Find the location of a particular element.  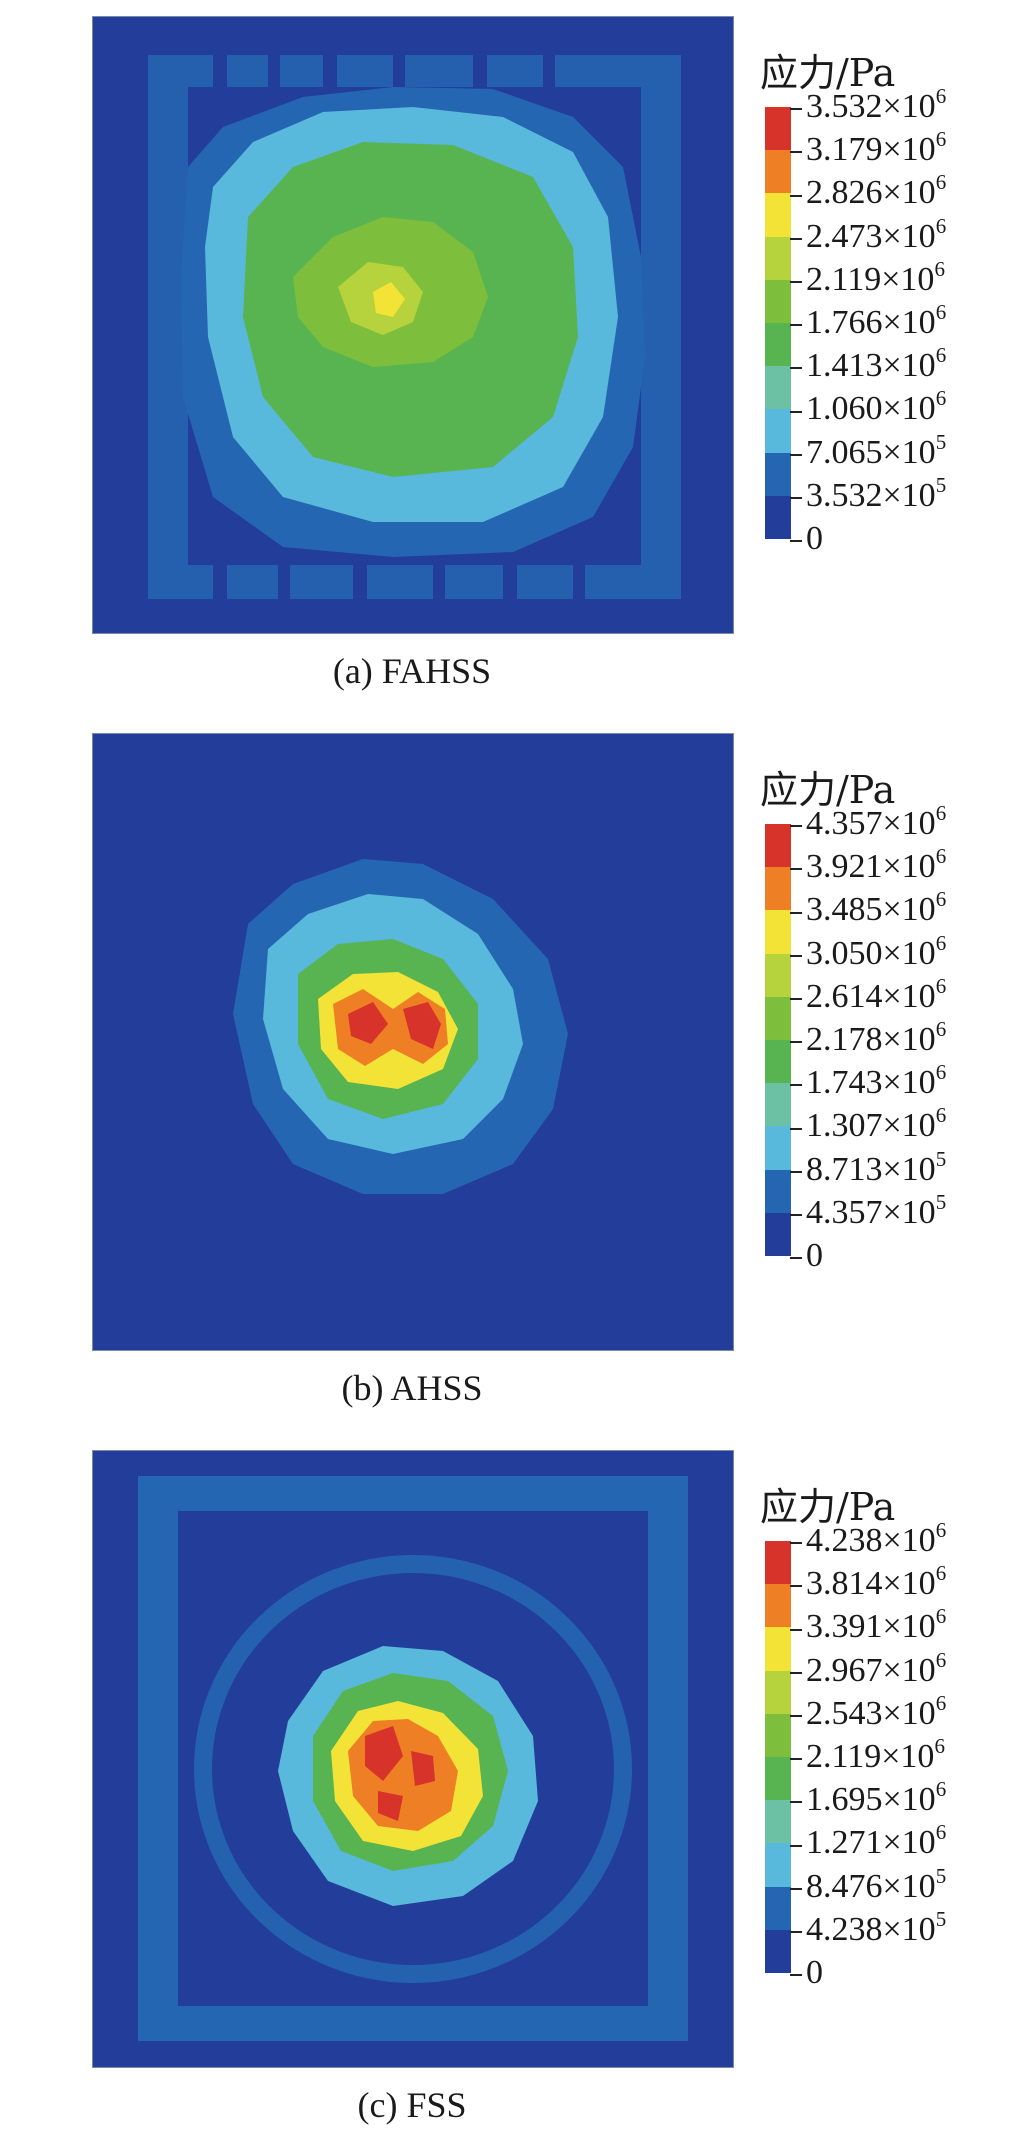

tick-mantissa: 1.060 is located at coordinates (844, 409).